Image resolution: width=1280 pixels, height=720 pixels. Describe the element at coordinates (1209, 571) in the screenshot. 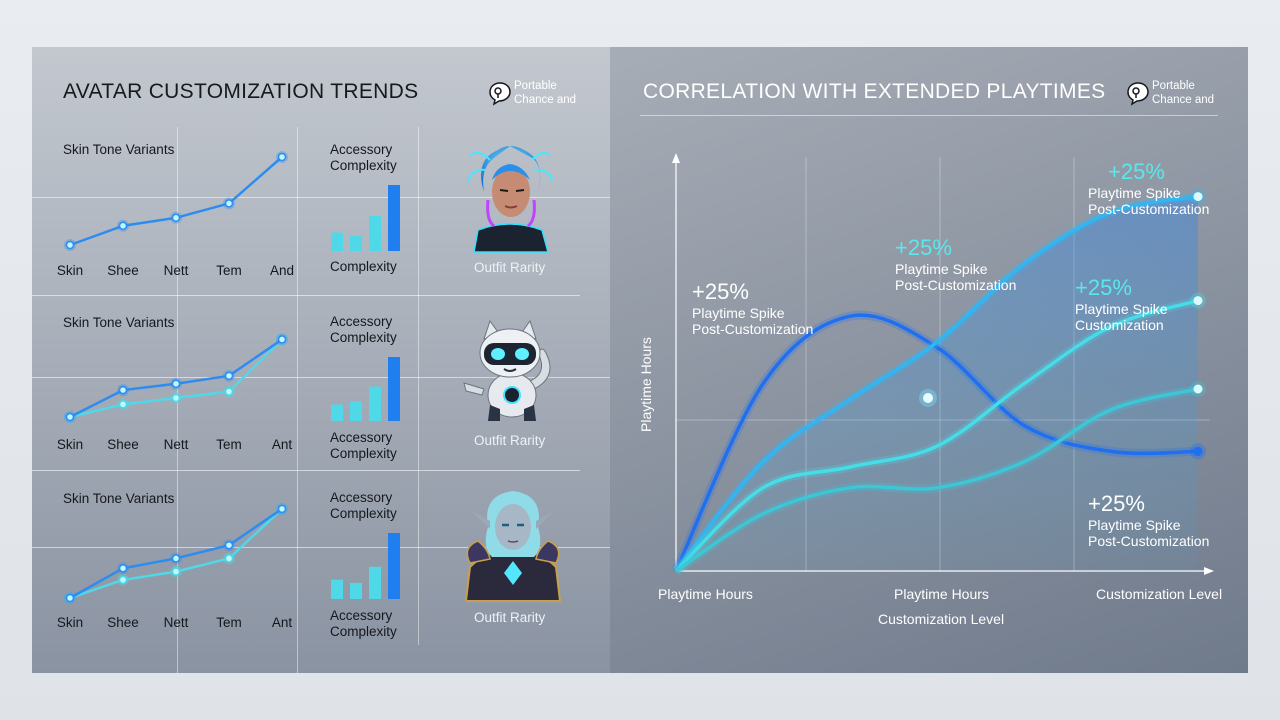

I see `x-axis-arrow` at that location.